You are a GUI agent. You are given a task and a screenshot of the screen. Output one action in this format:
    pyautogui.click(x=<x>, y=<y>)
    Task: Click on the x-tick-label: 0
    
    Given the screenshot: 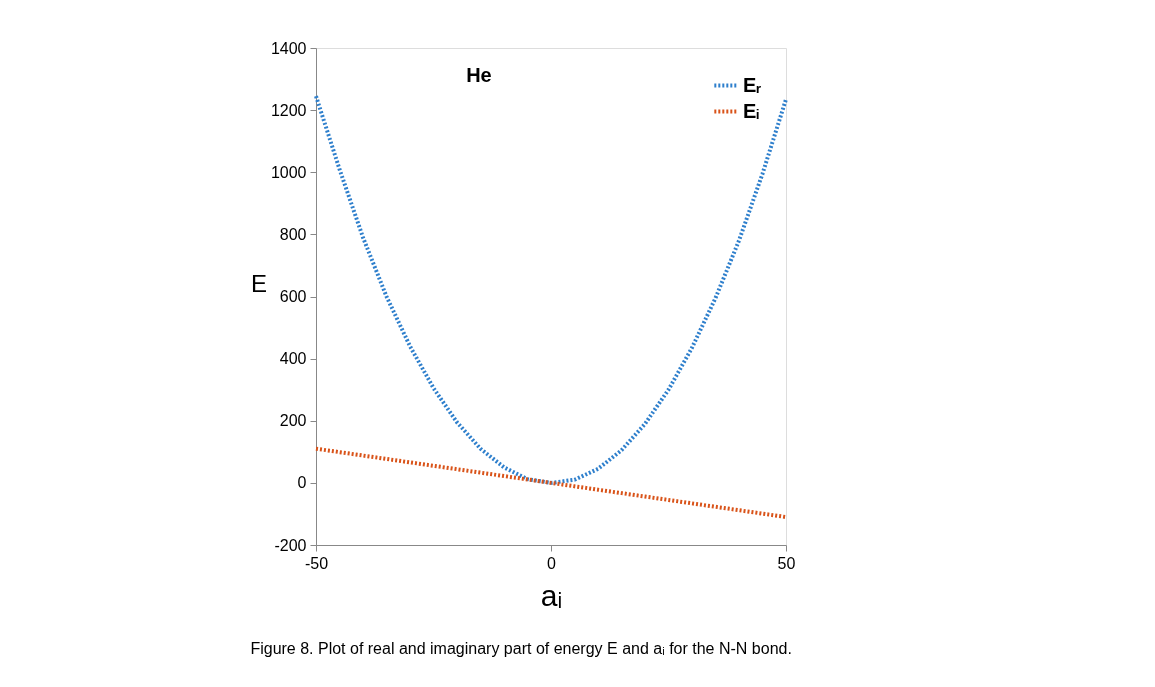 What is the action you would take?
    pyautogui.click(x=552, y=563)
    